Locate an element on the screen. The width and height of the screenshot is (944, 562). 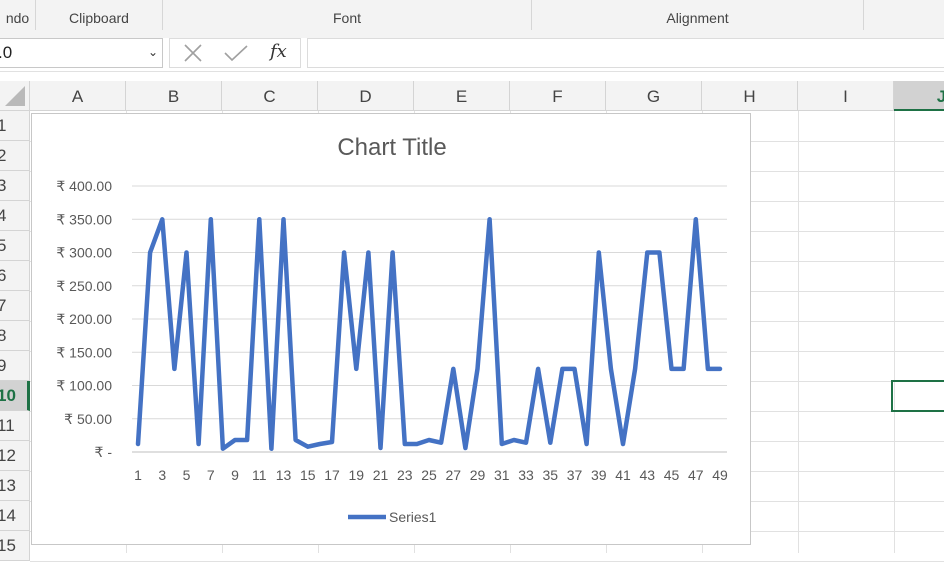
ribbon-group-undo: ndo is located at coordinates (18, 15).